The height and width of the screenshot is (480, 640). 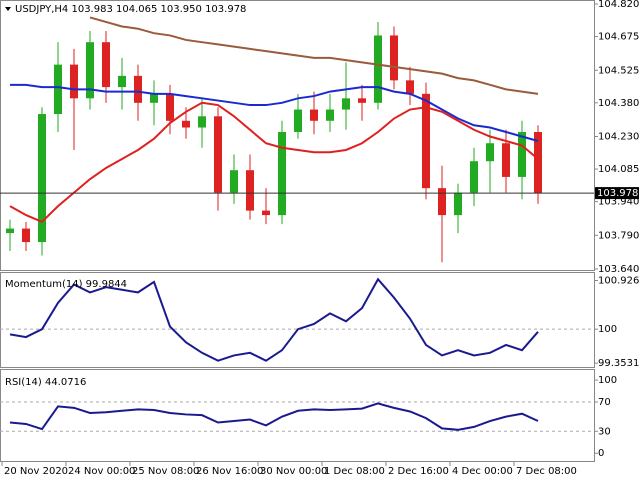 I want to click on x-tick-label: 4 Dec 00:00, so click(x=482, y=471).